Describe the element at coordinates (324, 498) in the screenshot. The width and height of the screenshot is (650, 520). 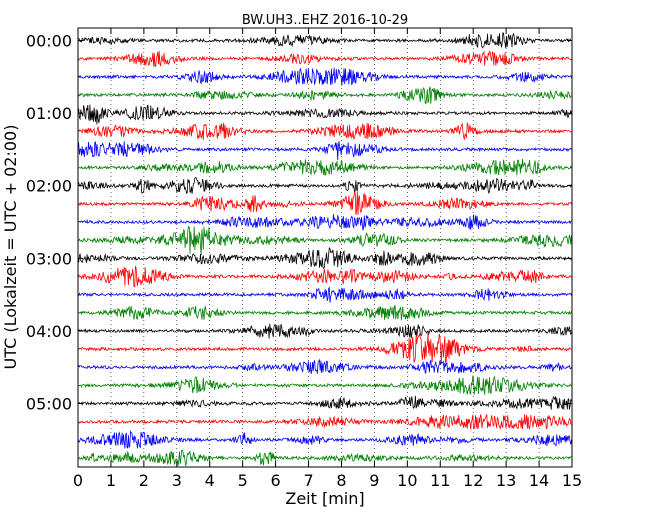
I see `x-axis-label: Zeit [min]` at that location.